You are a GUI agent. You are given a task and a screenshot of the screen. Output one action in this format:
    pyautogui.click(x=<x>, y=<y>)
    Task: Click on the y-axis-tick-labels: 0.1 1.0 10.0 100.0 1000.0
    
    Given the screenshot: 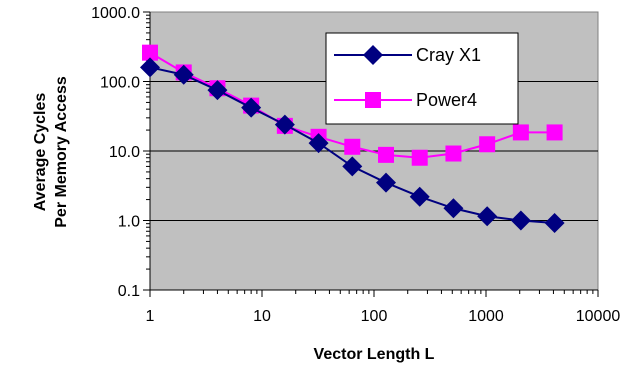 What is the action you would take?
    pyautogui.click(x=115, y=152)
    